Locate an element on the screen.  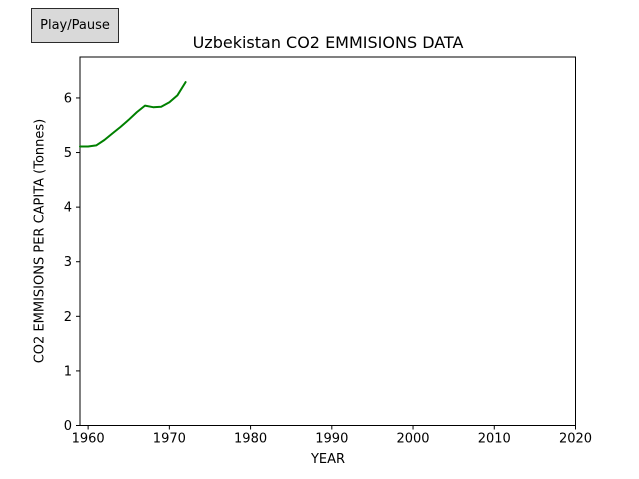
y-tick-label: 1 is located at coordinates (68, 371).